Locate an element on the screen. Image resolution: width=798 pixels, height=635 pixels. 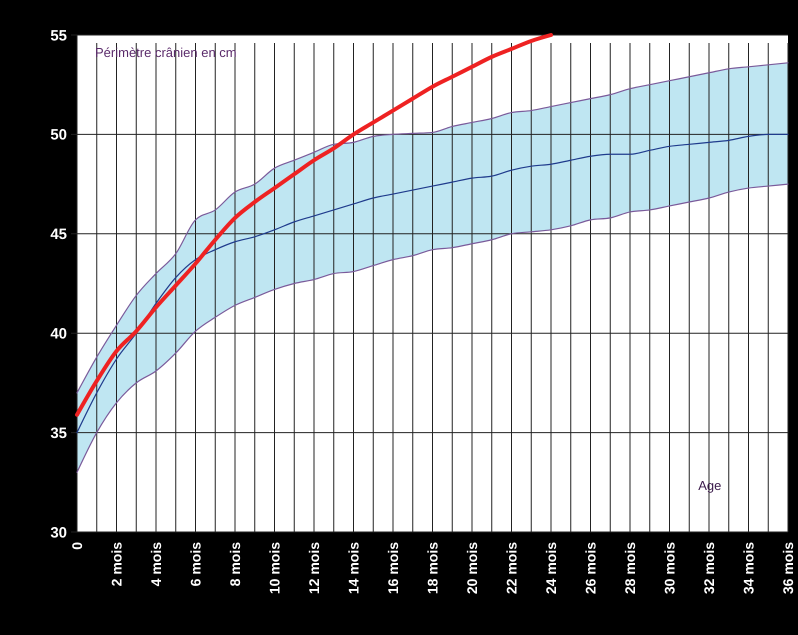
x-tick-label: 34 mois is located at coordinates (748, 568).